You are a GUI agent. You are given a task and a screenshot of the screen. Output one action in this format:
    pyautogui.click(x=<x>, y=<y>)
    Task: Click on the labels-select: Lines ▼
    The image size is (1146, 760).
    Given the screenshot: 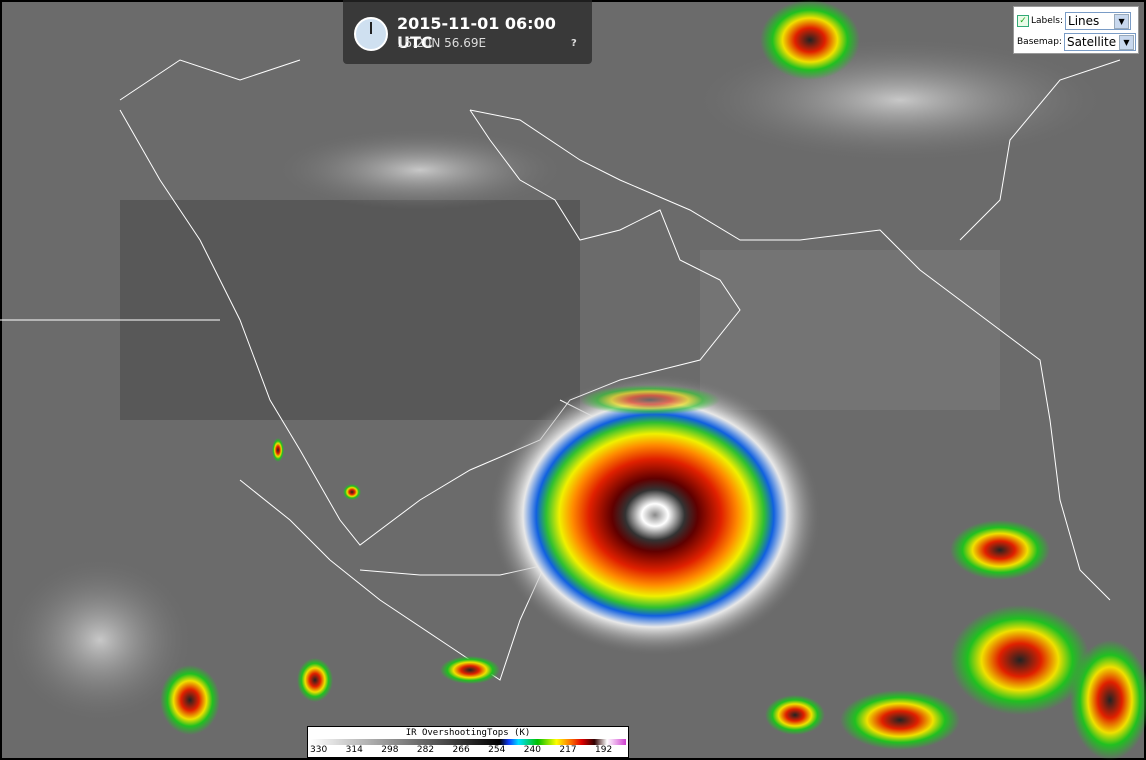 What is the action you would take?
    pyautogui.click(x=1098, y=21)
    